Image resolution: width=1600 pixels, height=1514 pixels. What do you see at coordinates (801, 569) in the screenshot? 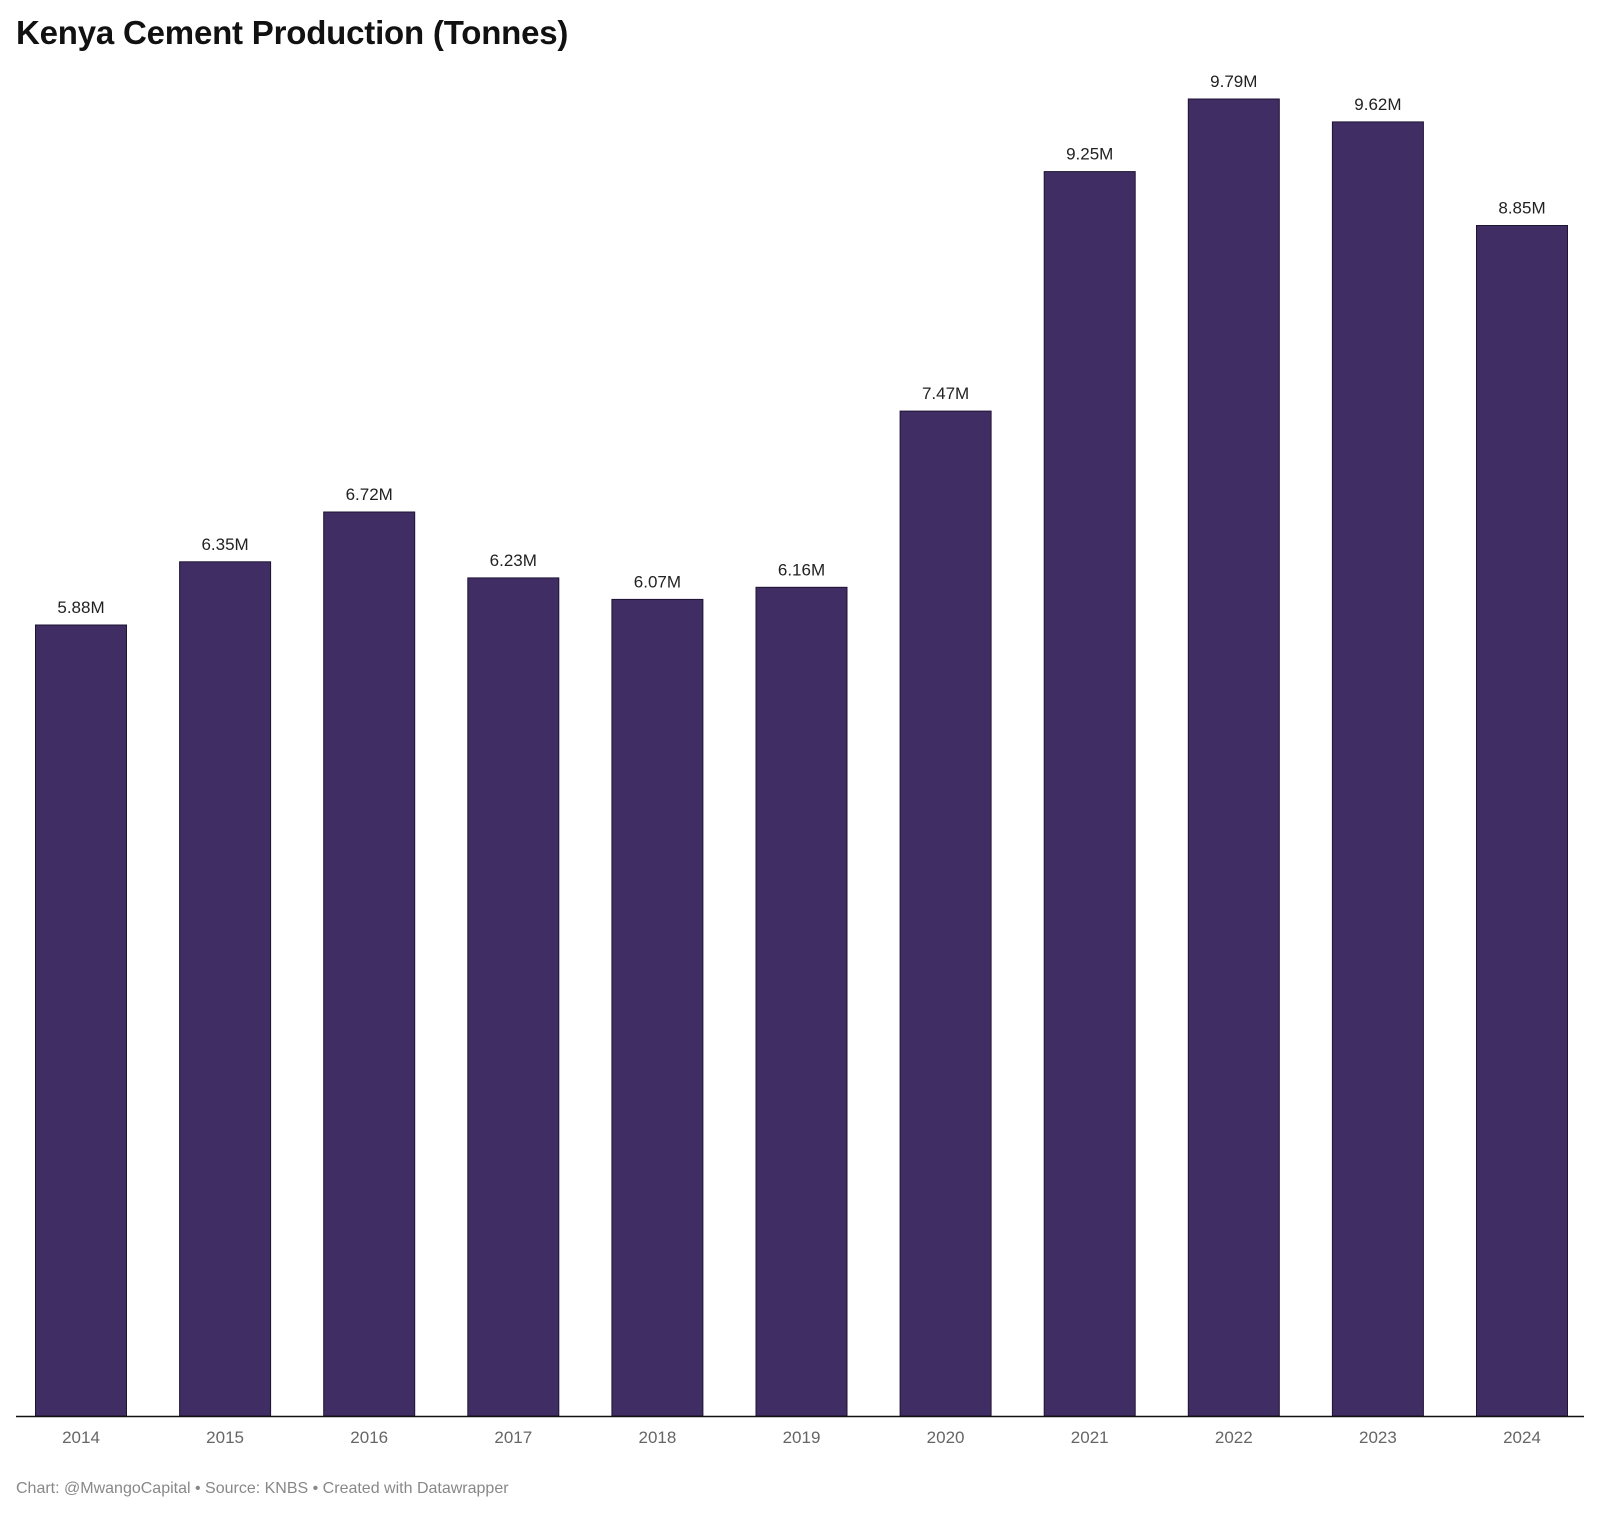
I see `bar-value-label-2019: 6.16M` at bounding box center [801, 569].